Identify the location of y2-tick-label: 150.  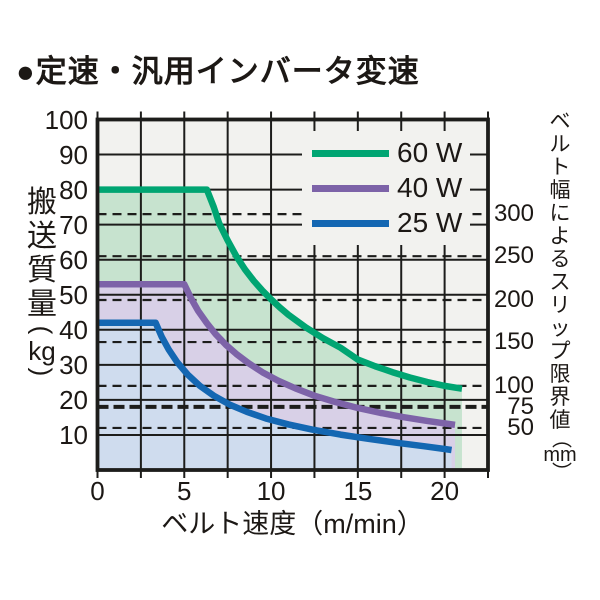
(513, 342).